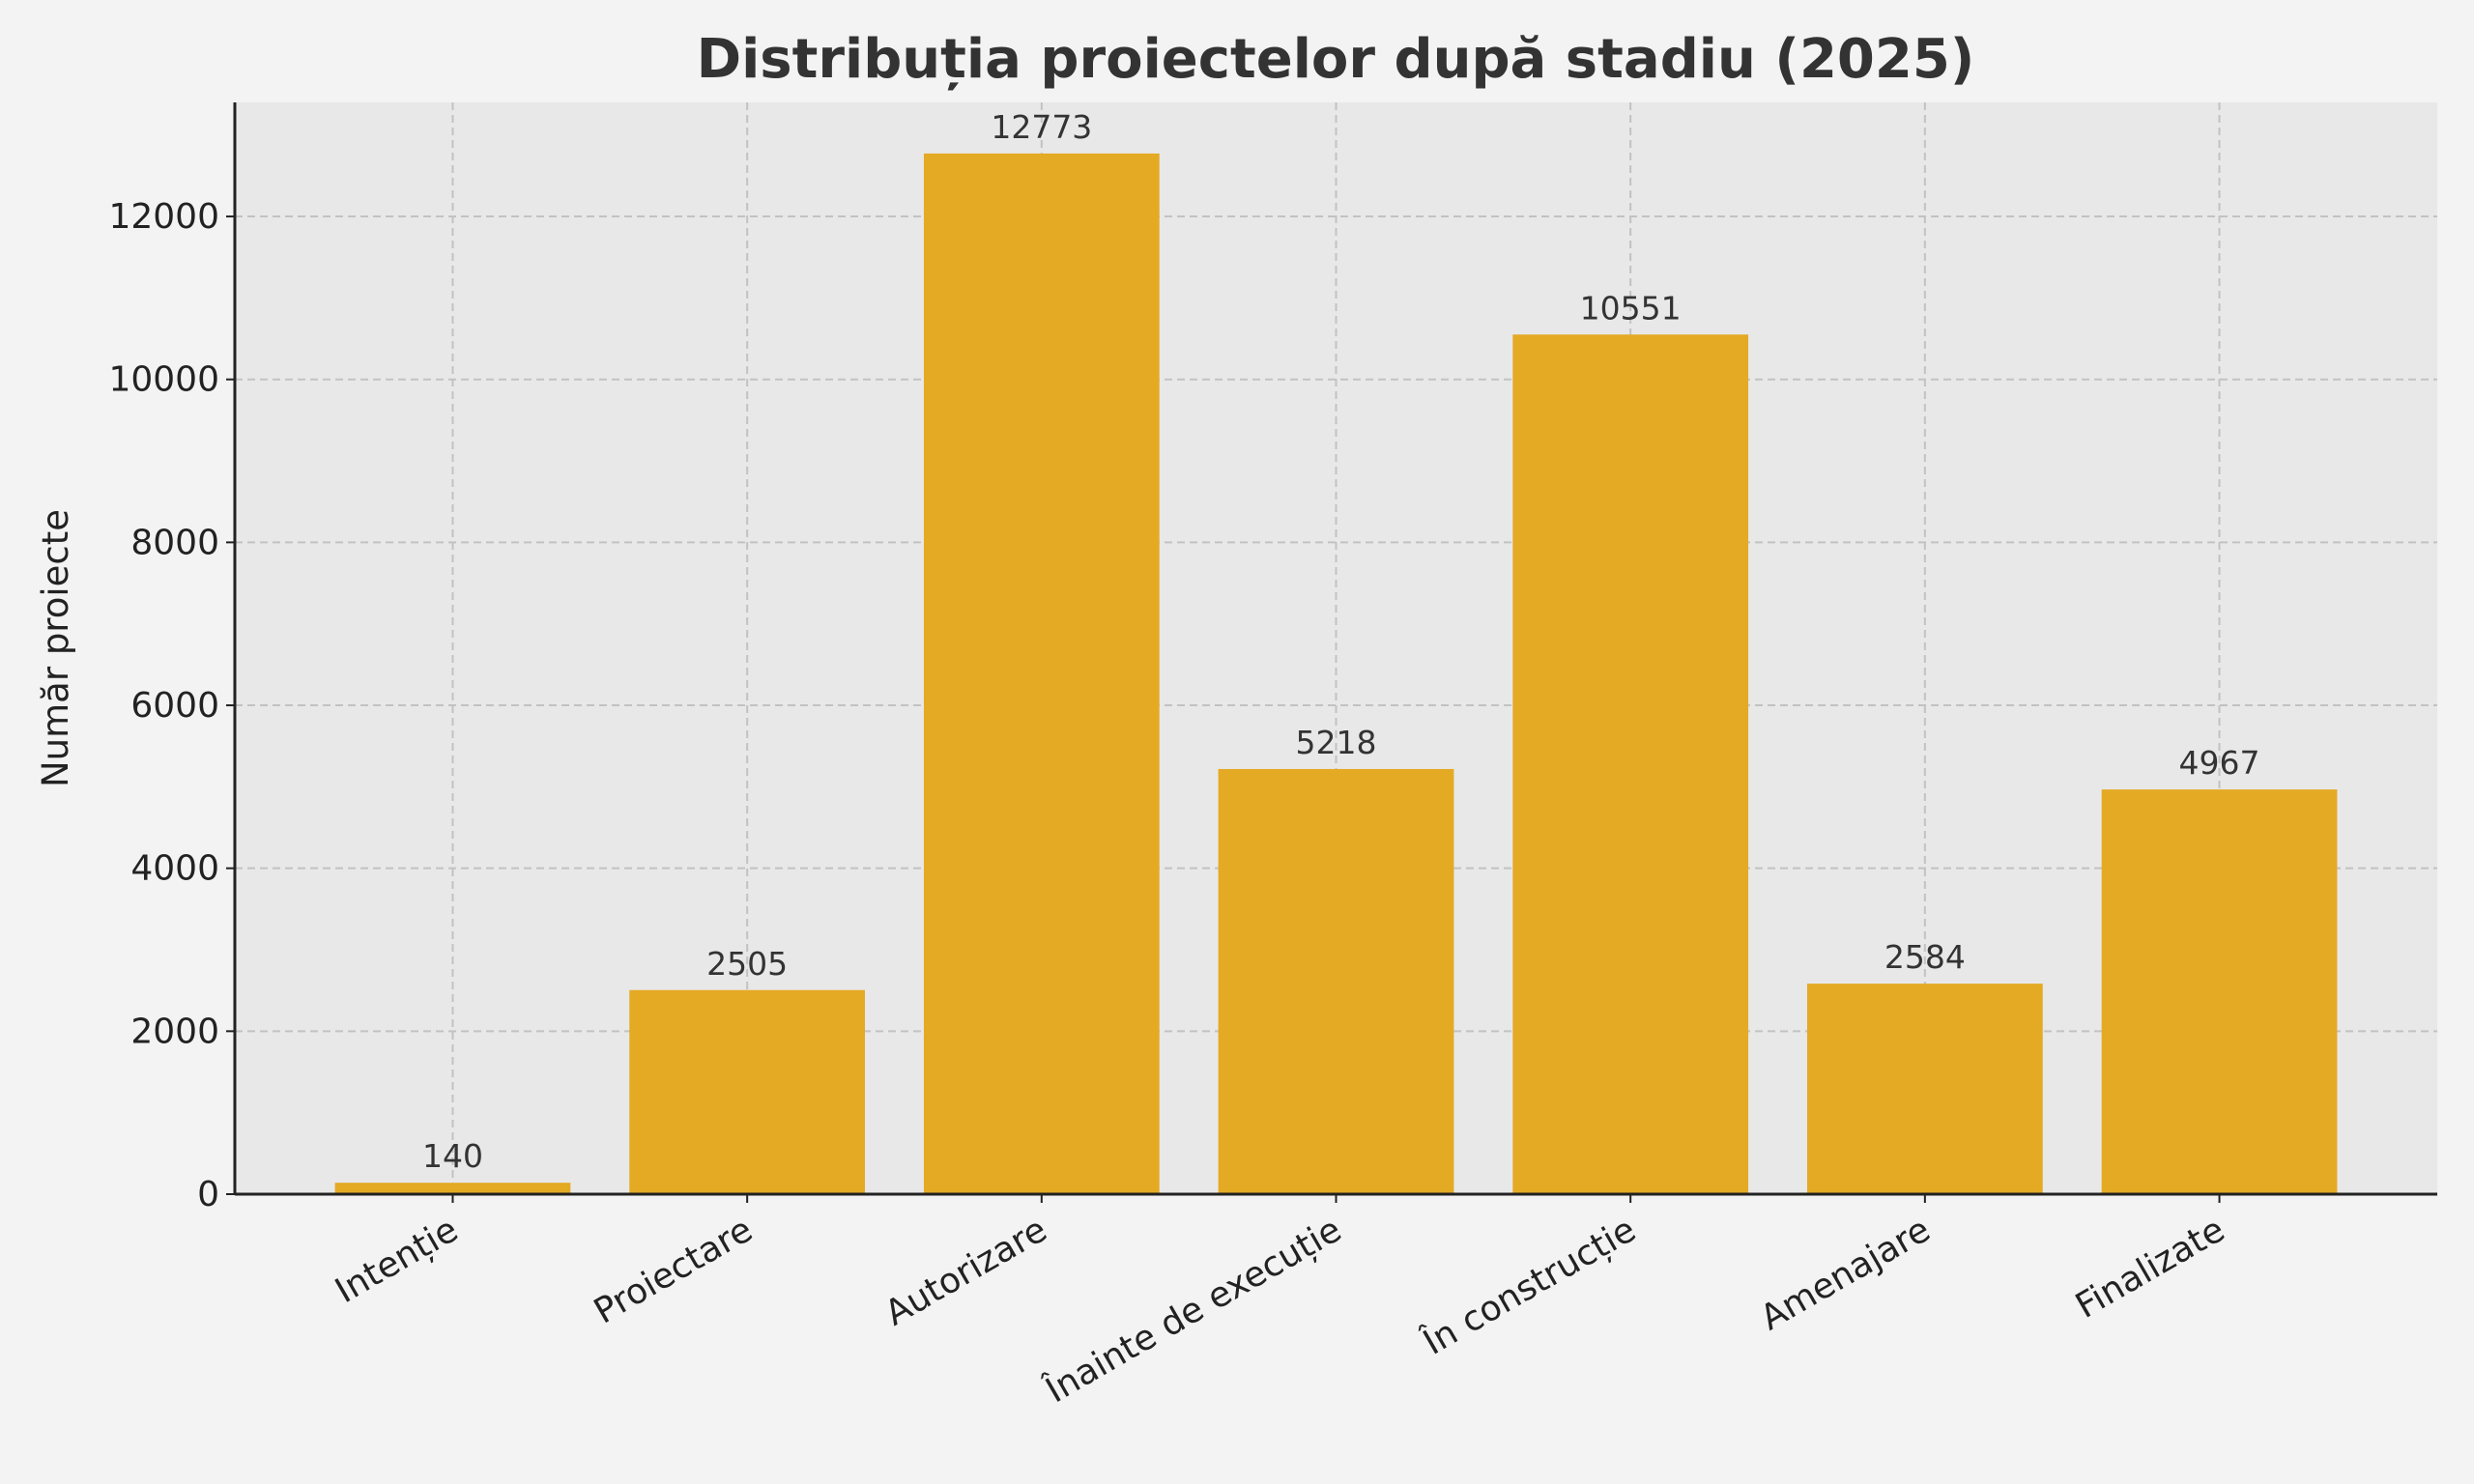  I want to click on bar-value-label: 12773, so click(1041, 127).